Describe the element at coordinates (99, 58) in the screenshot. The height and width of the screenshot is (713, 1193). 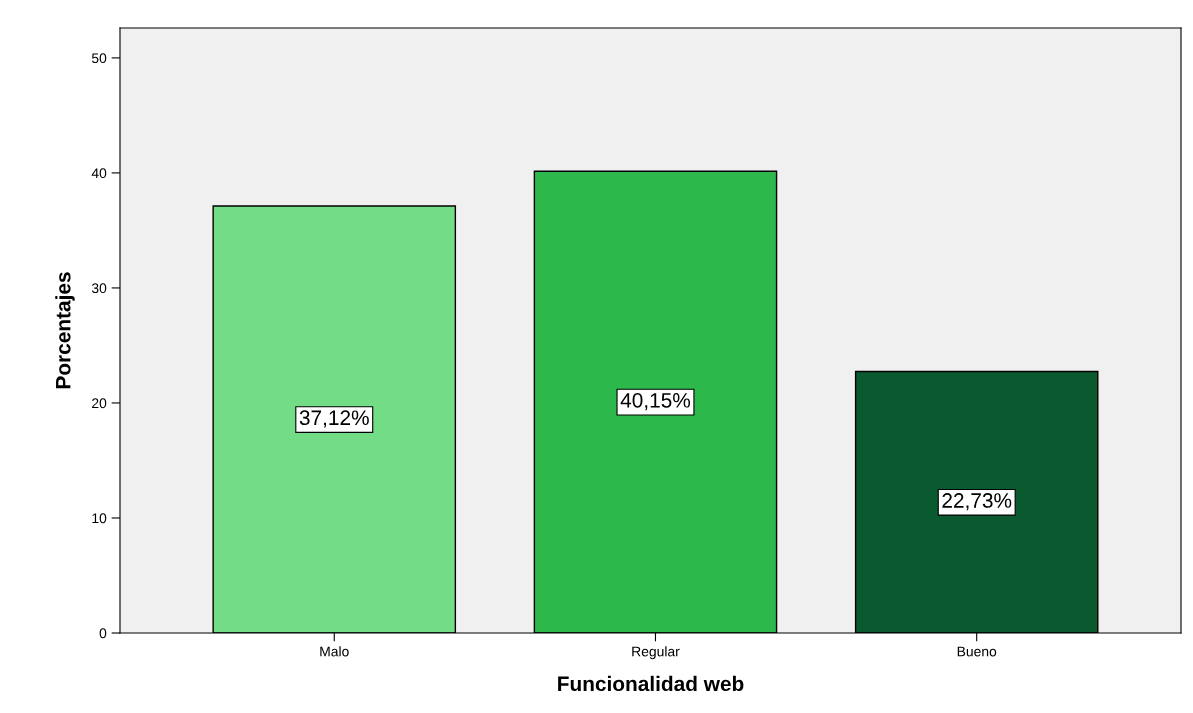
I see `y-tick-label: 50` at that location.